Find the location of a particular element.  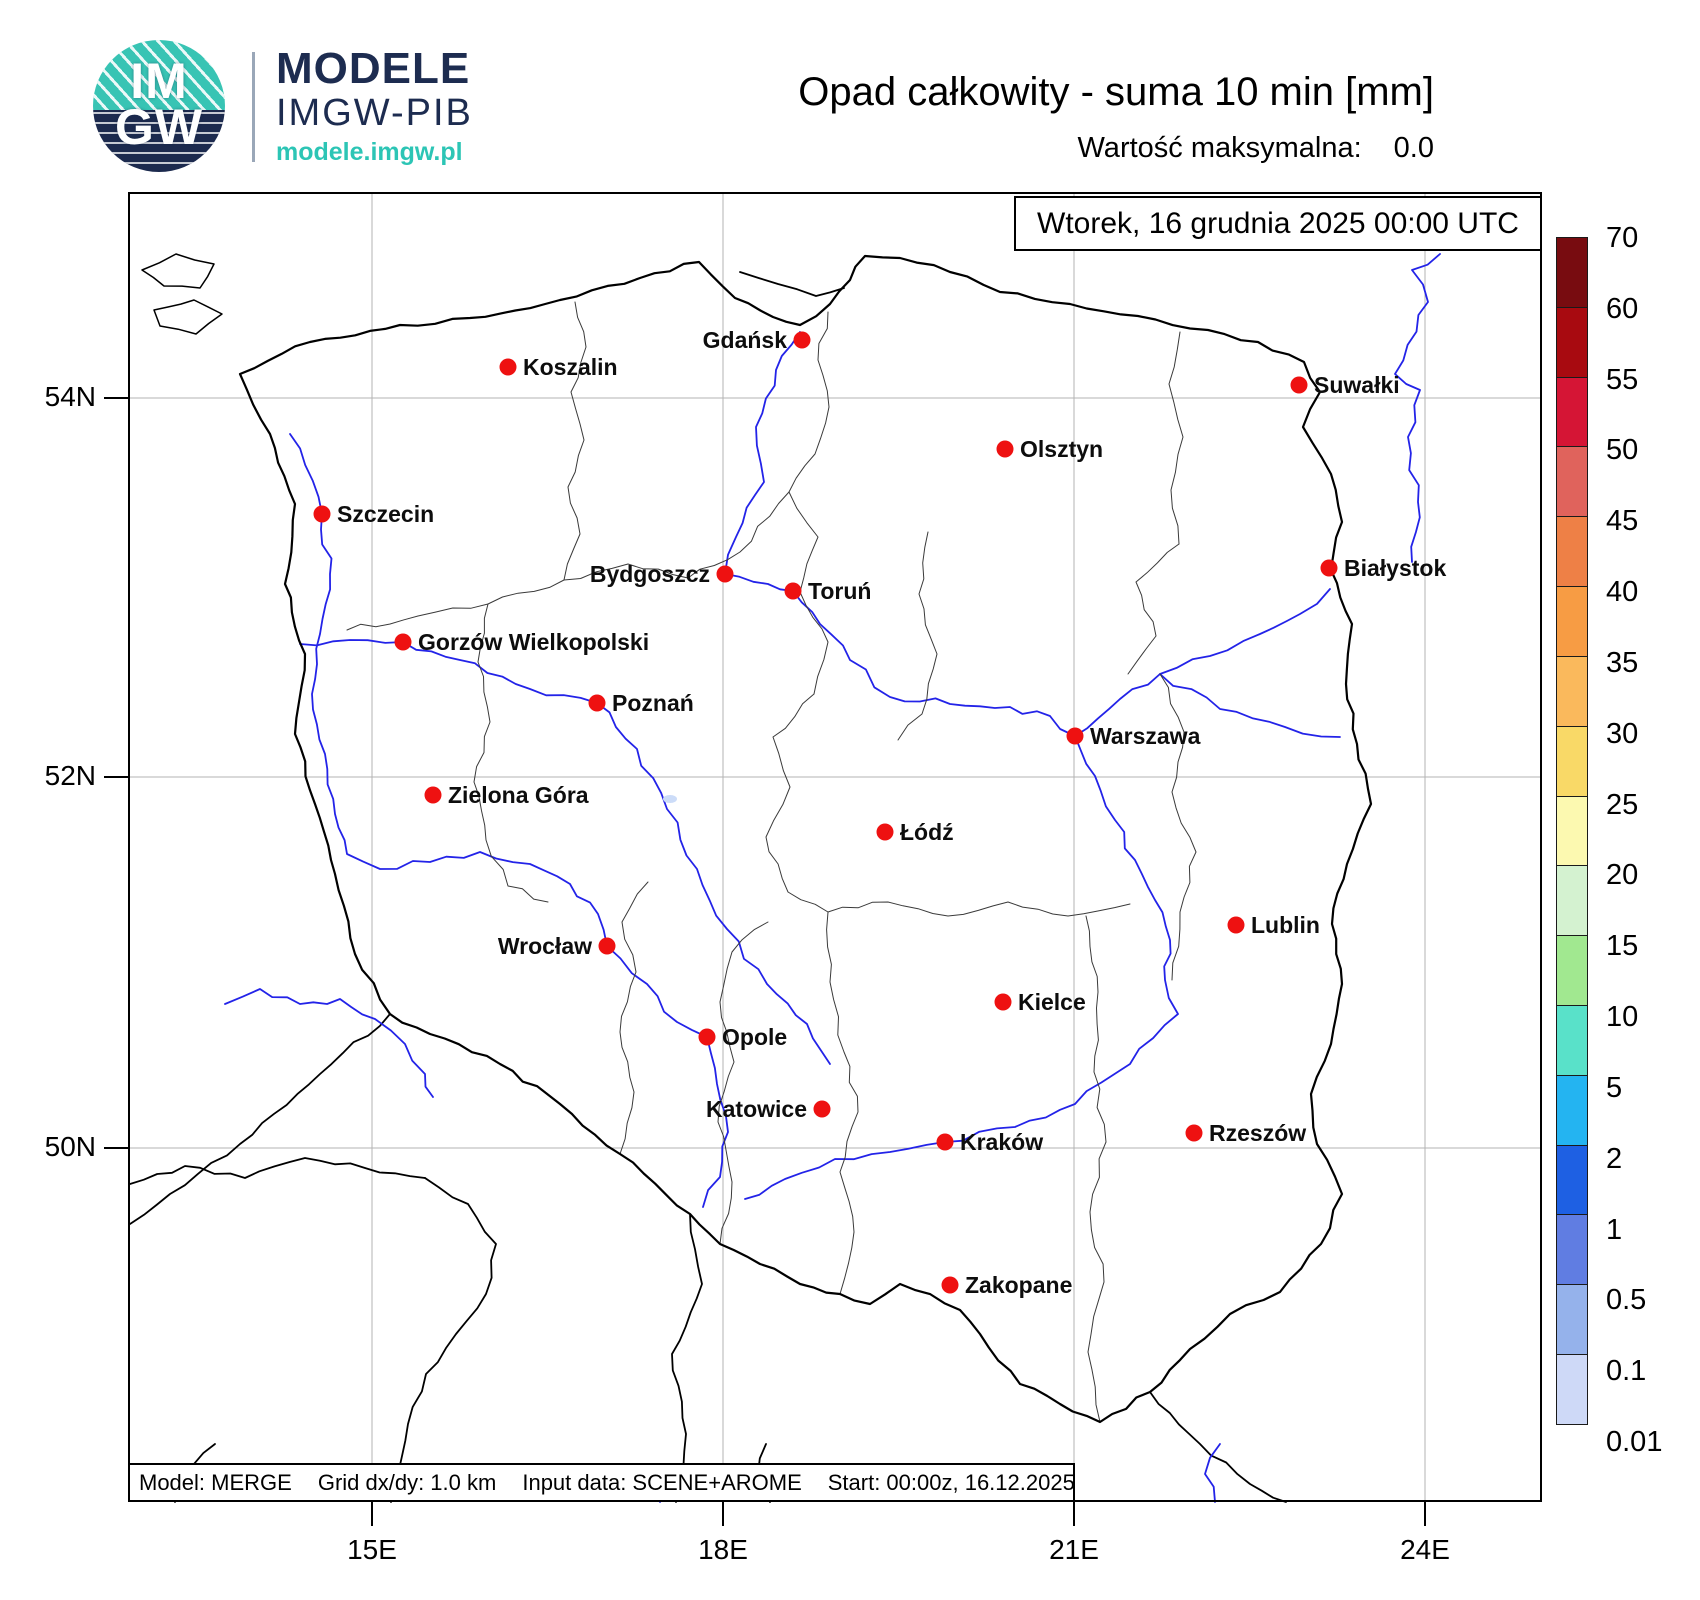

y-axis-label: 54N is located at coordinates (70, 396).